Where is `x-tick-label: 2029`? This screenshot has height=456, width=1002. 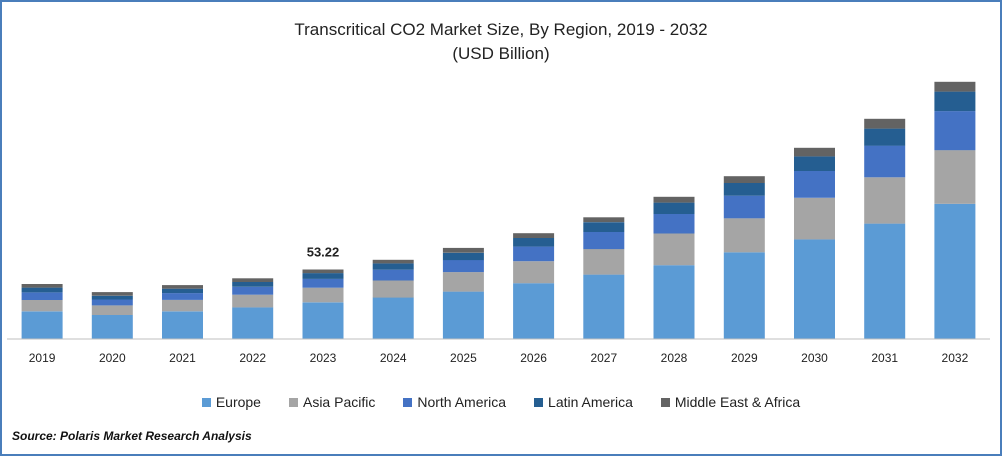 x-tick-label: 2029 is located at coordinates (744, 358).